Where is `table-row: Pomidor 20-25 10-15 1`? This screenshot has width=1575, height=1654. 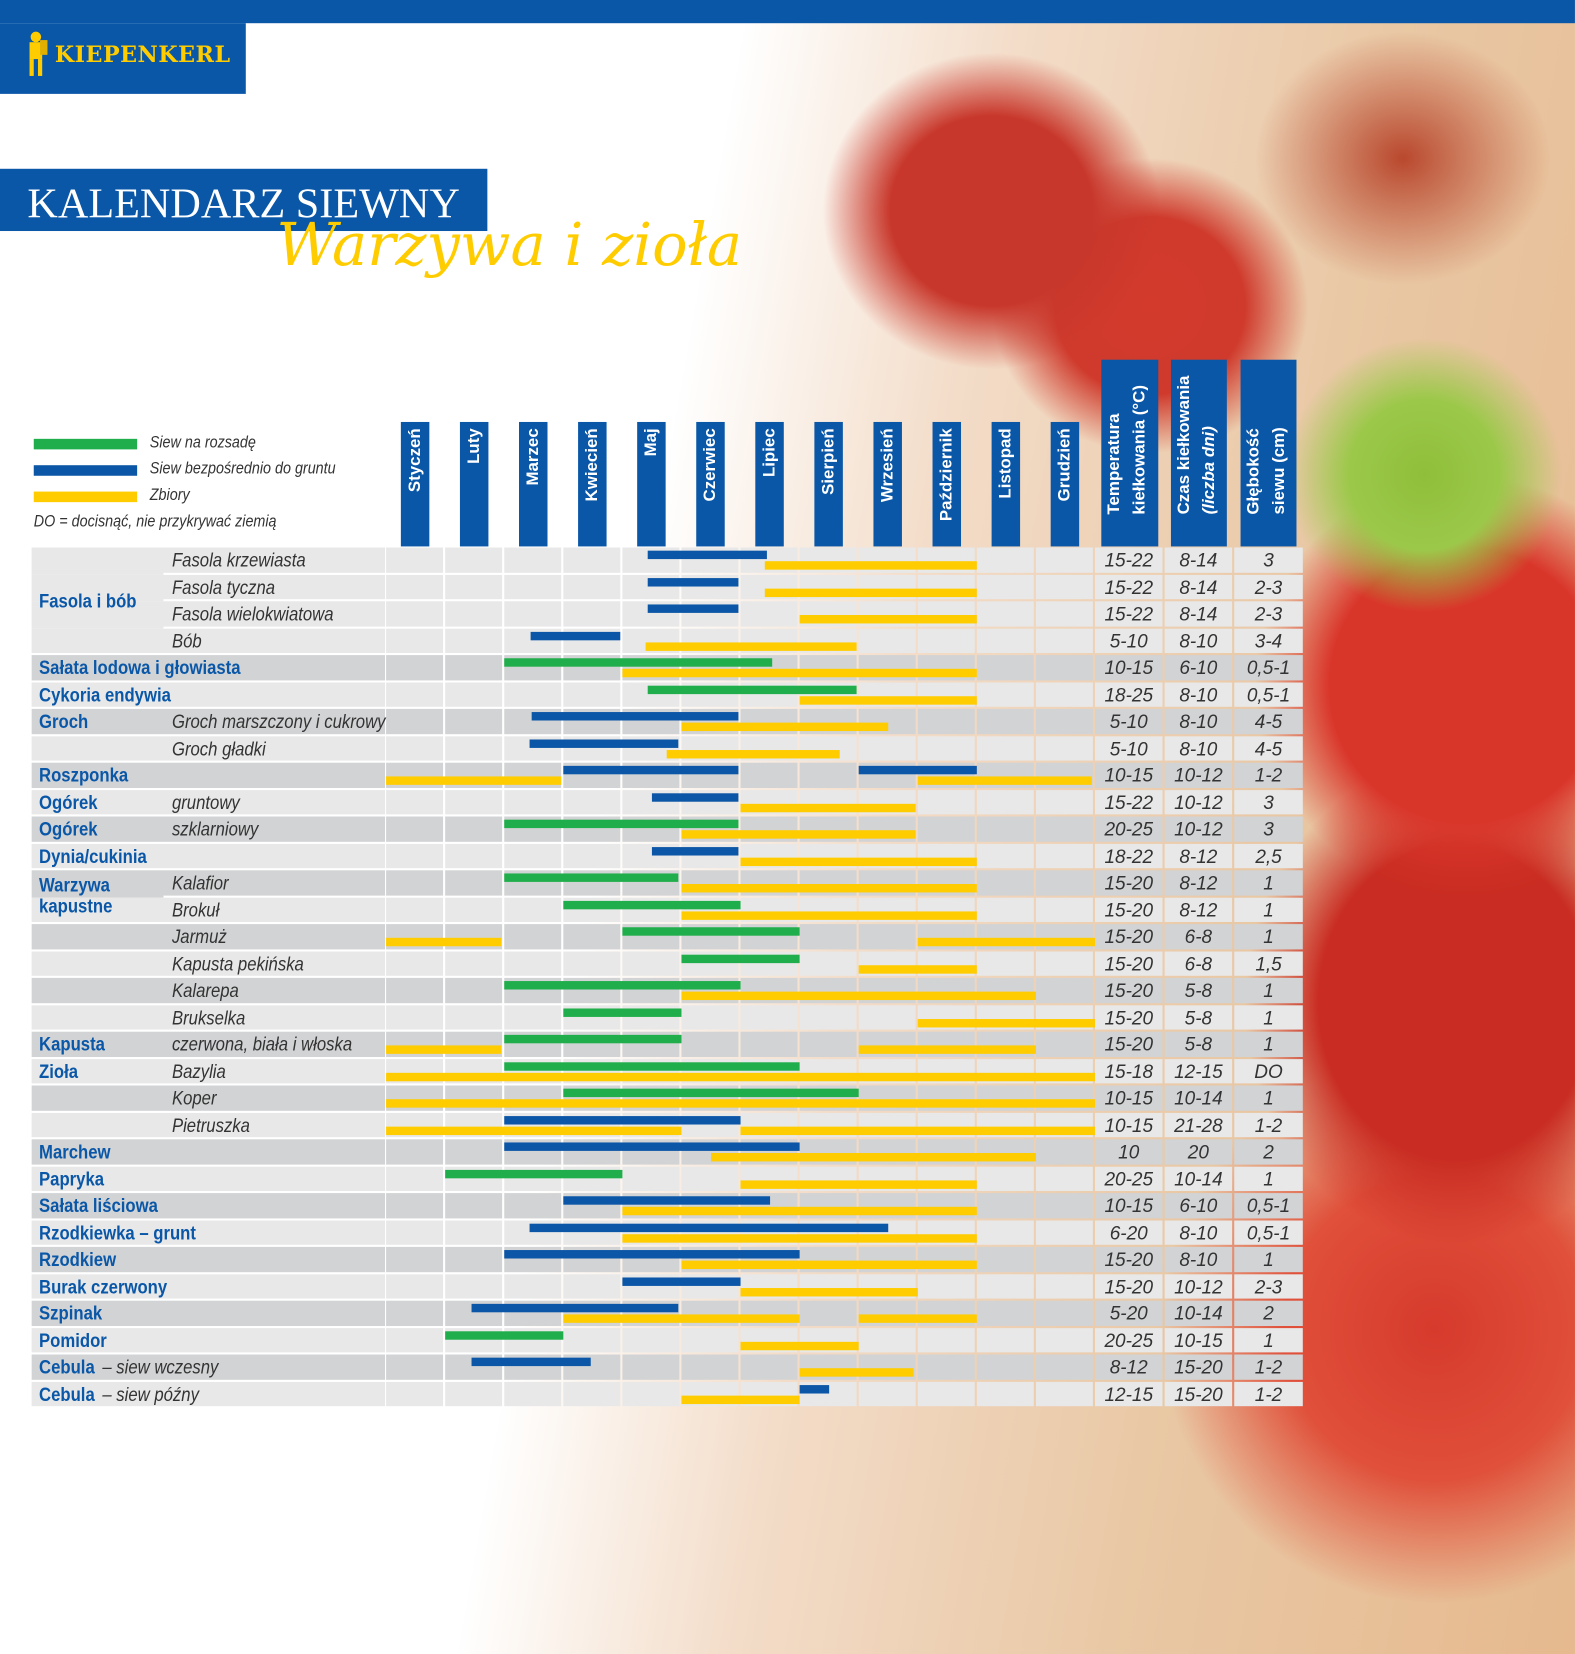
table-row: Pomidor 20-25 10-15 1 is located at coordinates (667, 1341).